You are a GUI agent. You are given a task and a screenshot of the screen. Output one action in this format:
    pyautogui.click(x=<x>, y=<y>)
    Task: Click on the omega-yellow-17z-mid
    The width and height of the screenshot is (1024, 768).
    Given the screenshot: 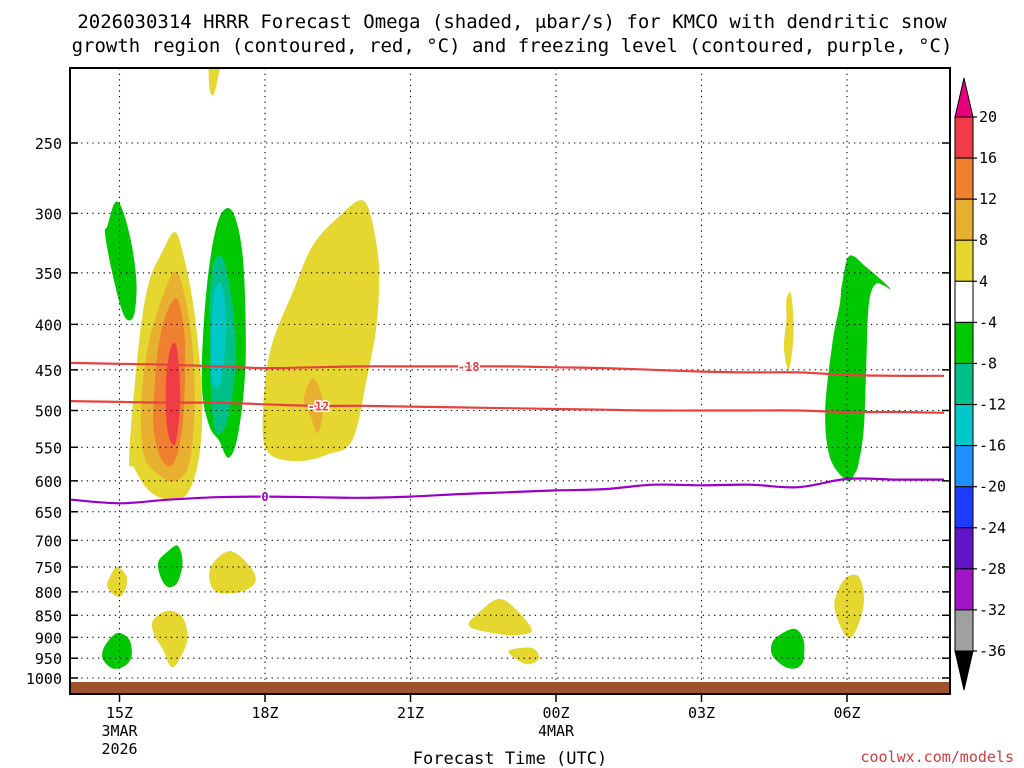 What is the action you would take?
    pyautogui.click(x=232, y=572)
    